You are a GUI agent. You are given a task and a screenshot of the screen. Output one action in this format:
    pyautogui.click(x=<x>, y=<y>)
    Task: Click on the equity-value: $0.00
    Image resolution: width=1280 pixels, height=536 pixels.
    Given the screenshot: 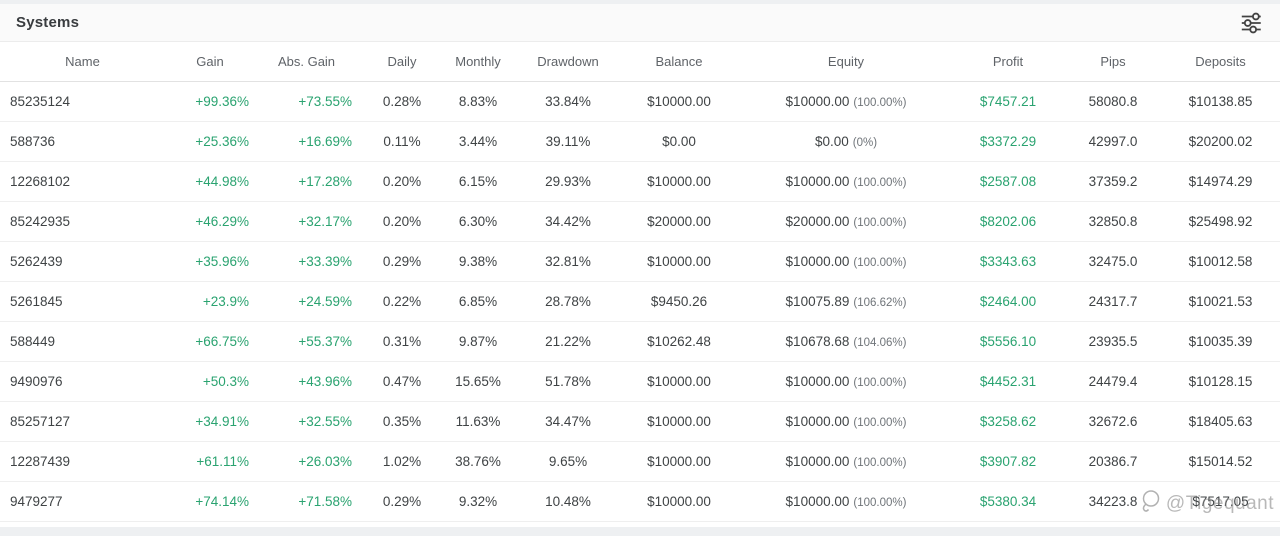 What is the action you would take?
    pyautogui.click(x=831, y=141)
    